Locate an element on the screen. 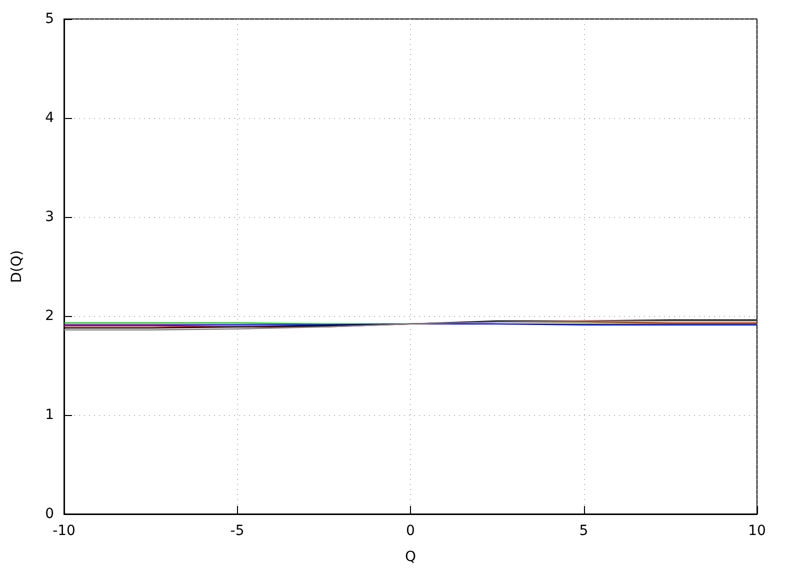 This screenshot has width=788, height=576. y-tick-label: 2 is located at coordinates (49, 316).